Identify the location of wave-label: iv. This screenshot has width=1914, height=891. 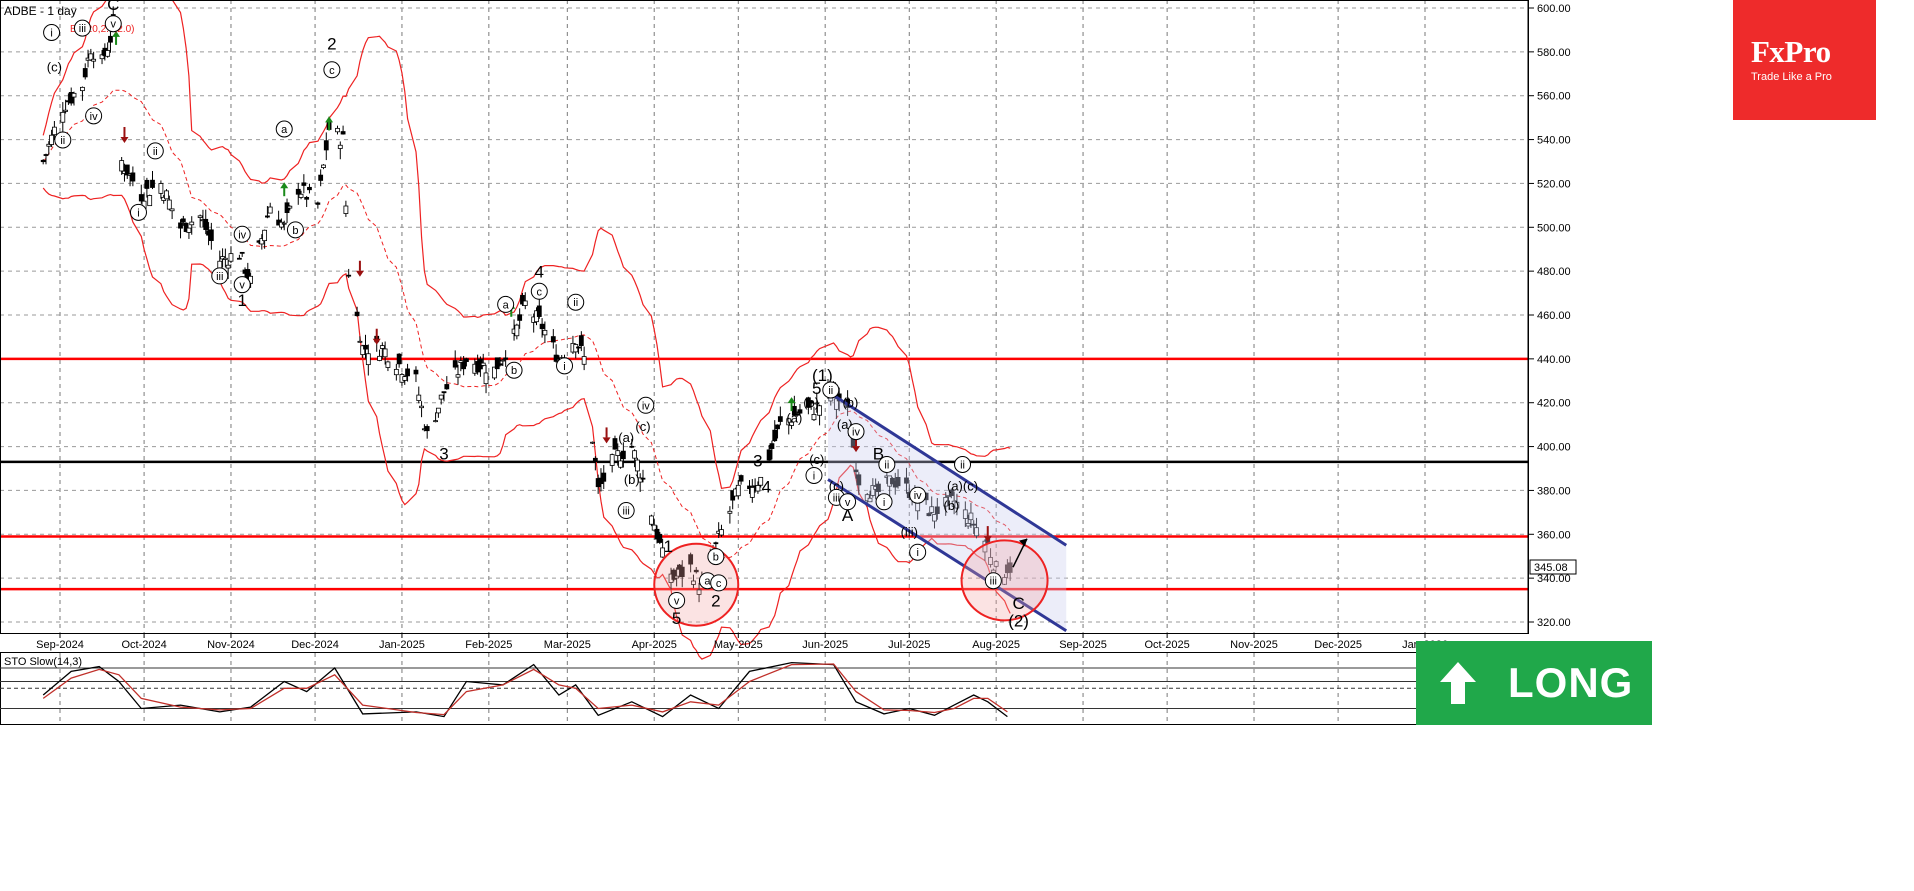
(646, 406).